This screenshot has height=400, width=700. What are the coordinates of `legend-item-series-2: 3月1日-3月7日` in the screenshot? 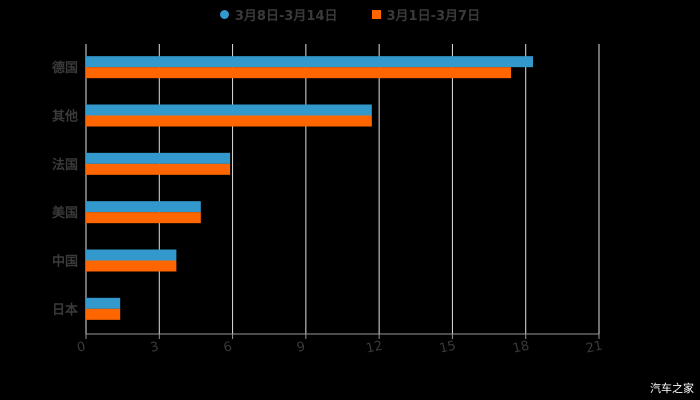 It's located at (426, 14).